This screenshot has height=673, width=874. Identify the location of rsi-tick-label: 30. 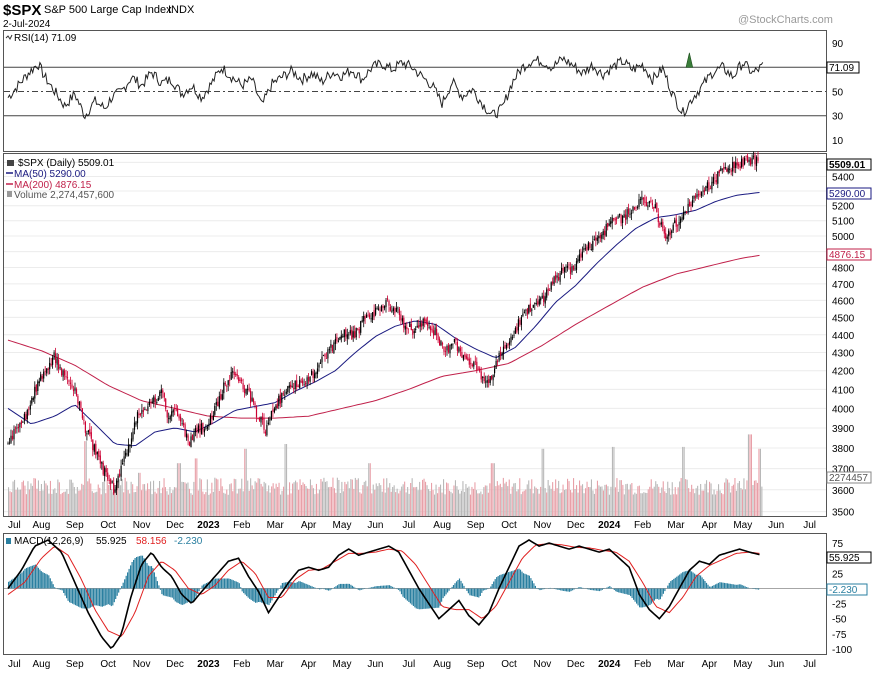
(838, 117).